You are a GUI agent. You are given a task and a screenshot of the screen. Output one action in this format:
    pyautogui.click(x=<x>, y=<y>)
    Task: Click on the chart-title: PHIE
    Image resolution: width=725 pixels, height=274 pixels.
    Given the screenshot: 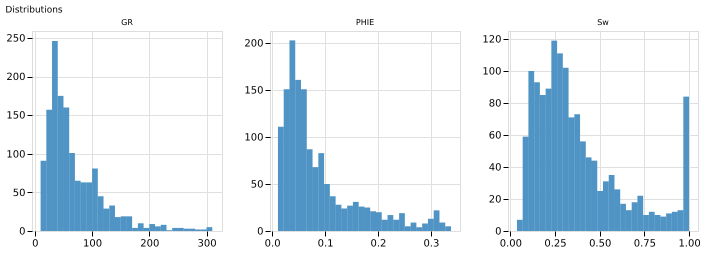 What is the action you would take?
    pyautogui.click(x=365, y=22)
    